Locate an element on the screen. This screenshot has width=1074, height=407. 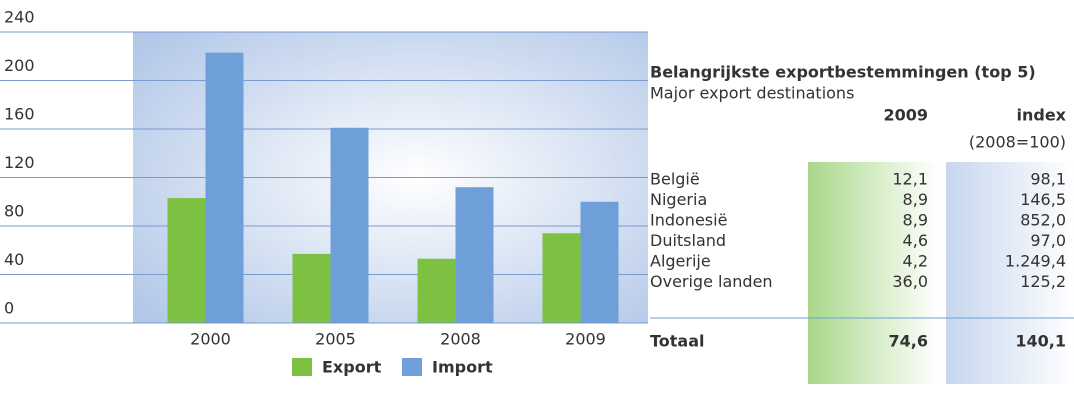
row-label: België is located at coordinates (675, 179).